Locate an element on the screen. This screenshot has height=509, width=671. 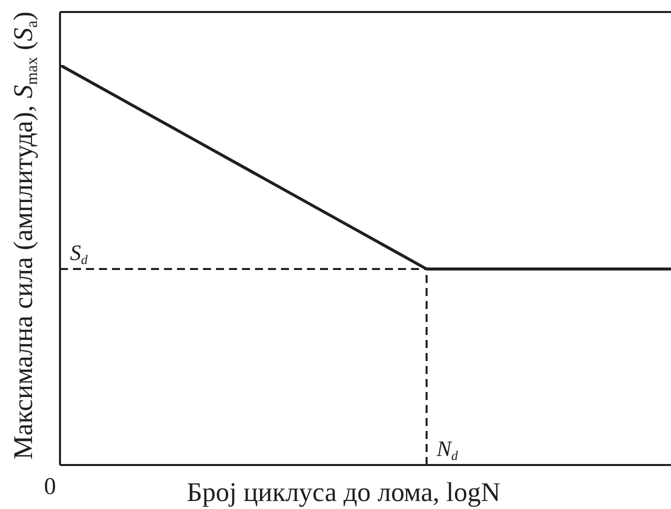
x-axis-title: Број циклуса до лома, logN is located at coordinates (343, 492).